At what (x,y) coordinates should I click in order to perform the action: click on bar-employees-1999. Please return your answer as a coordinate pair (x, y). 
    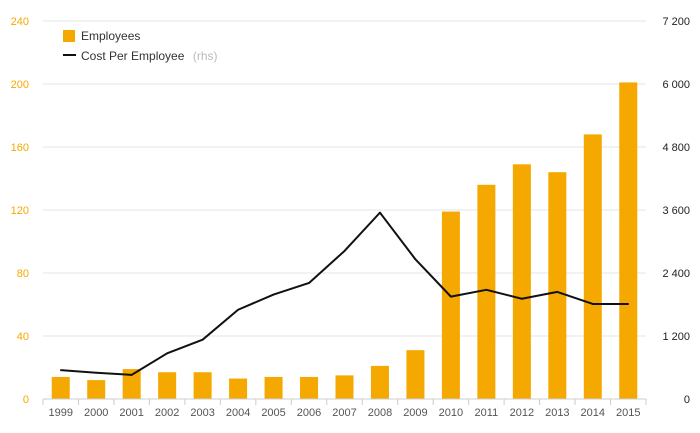
    Looking at the image, I should click on (60, 387).